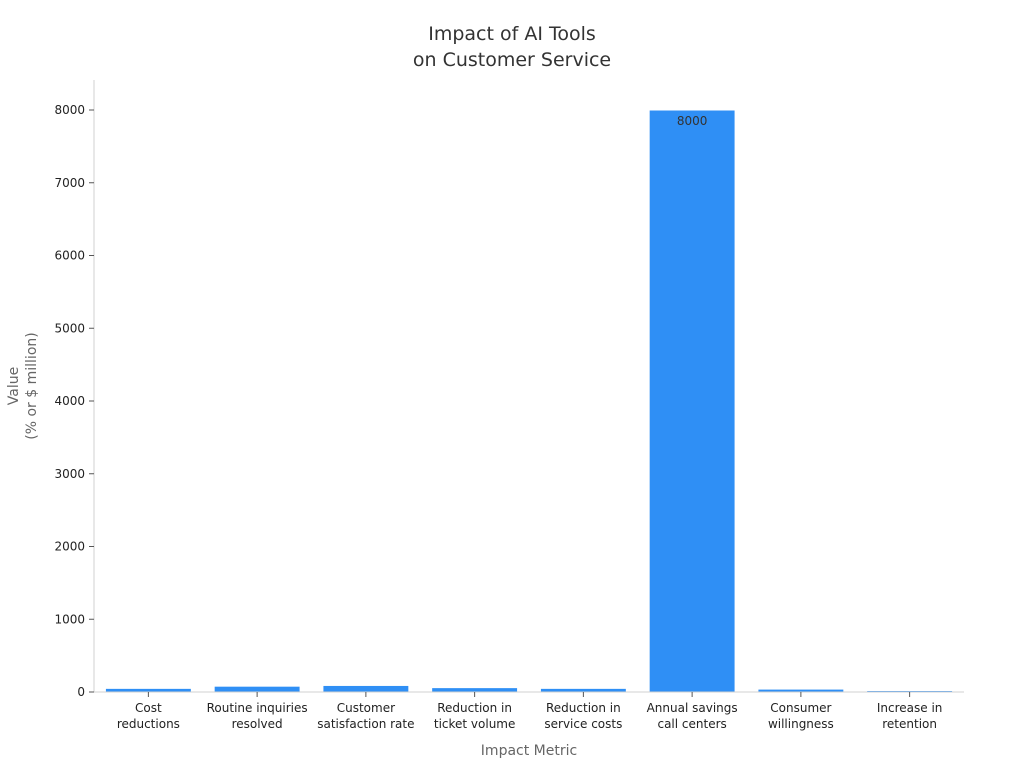 This screenshot has width=1024, height=768. I want to click on x-tick-label: resolved, so click(257, 724).